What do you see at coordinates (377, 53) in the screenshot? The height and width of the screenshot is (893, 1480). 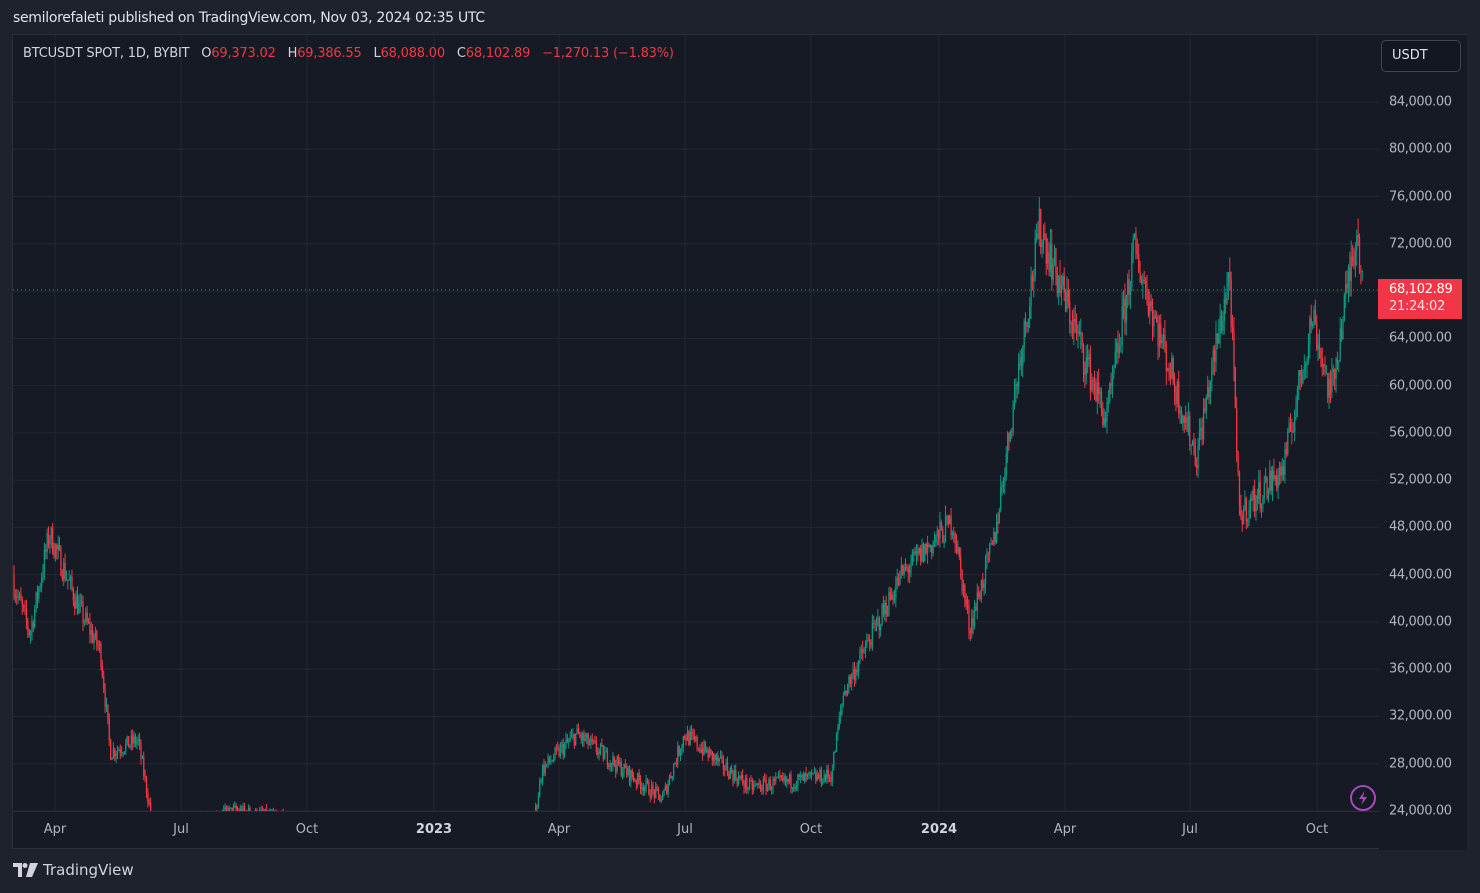 I see `low-label: L` at bounding box center [377, 53].